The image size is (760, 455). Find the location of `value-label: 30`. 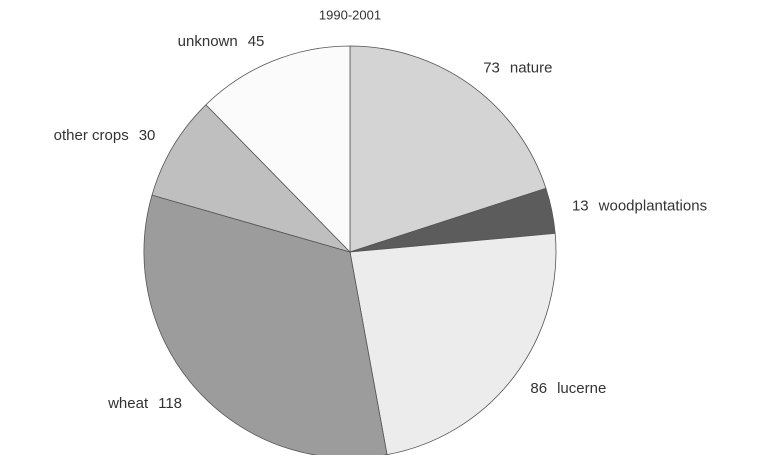

value-label: 30 is located at coordinates (147, 135).